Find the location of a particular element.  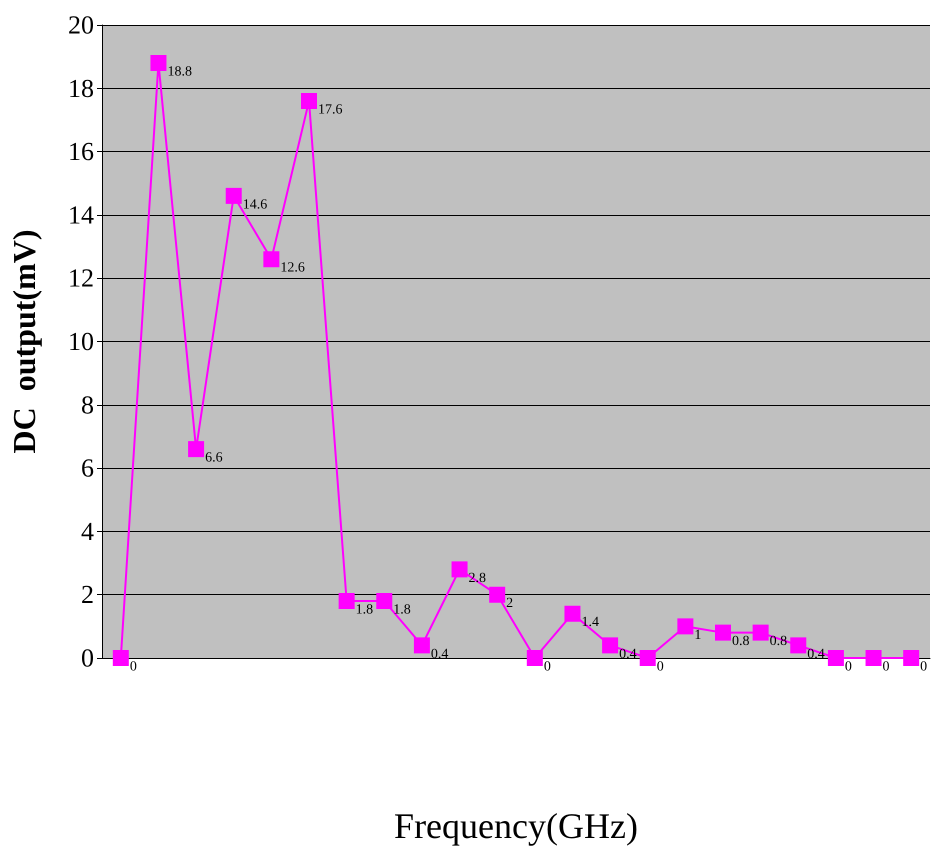

data-label: 12.6 is located at coordinates (292, 268).